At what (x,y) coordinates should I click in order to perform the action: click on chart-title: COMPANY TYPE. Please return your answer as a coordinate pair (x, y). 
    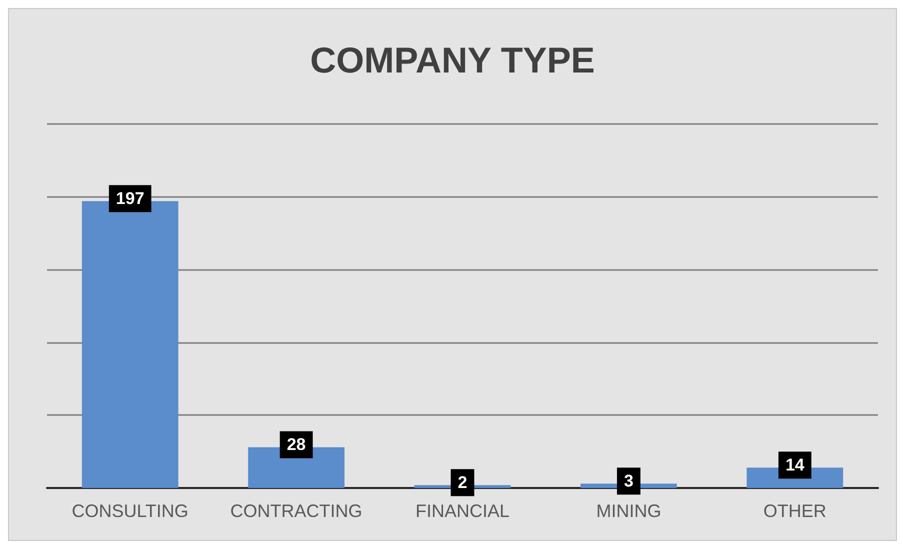
    Looking at the image, I should click on (452, 60).